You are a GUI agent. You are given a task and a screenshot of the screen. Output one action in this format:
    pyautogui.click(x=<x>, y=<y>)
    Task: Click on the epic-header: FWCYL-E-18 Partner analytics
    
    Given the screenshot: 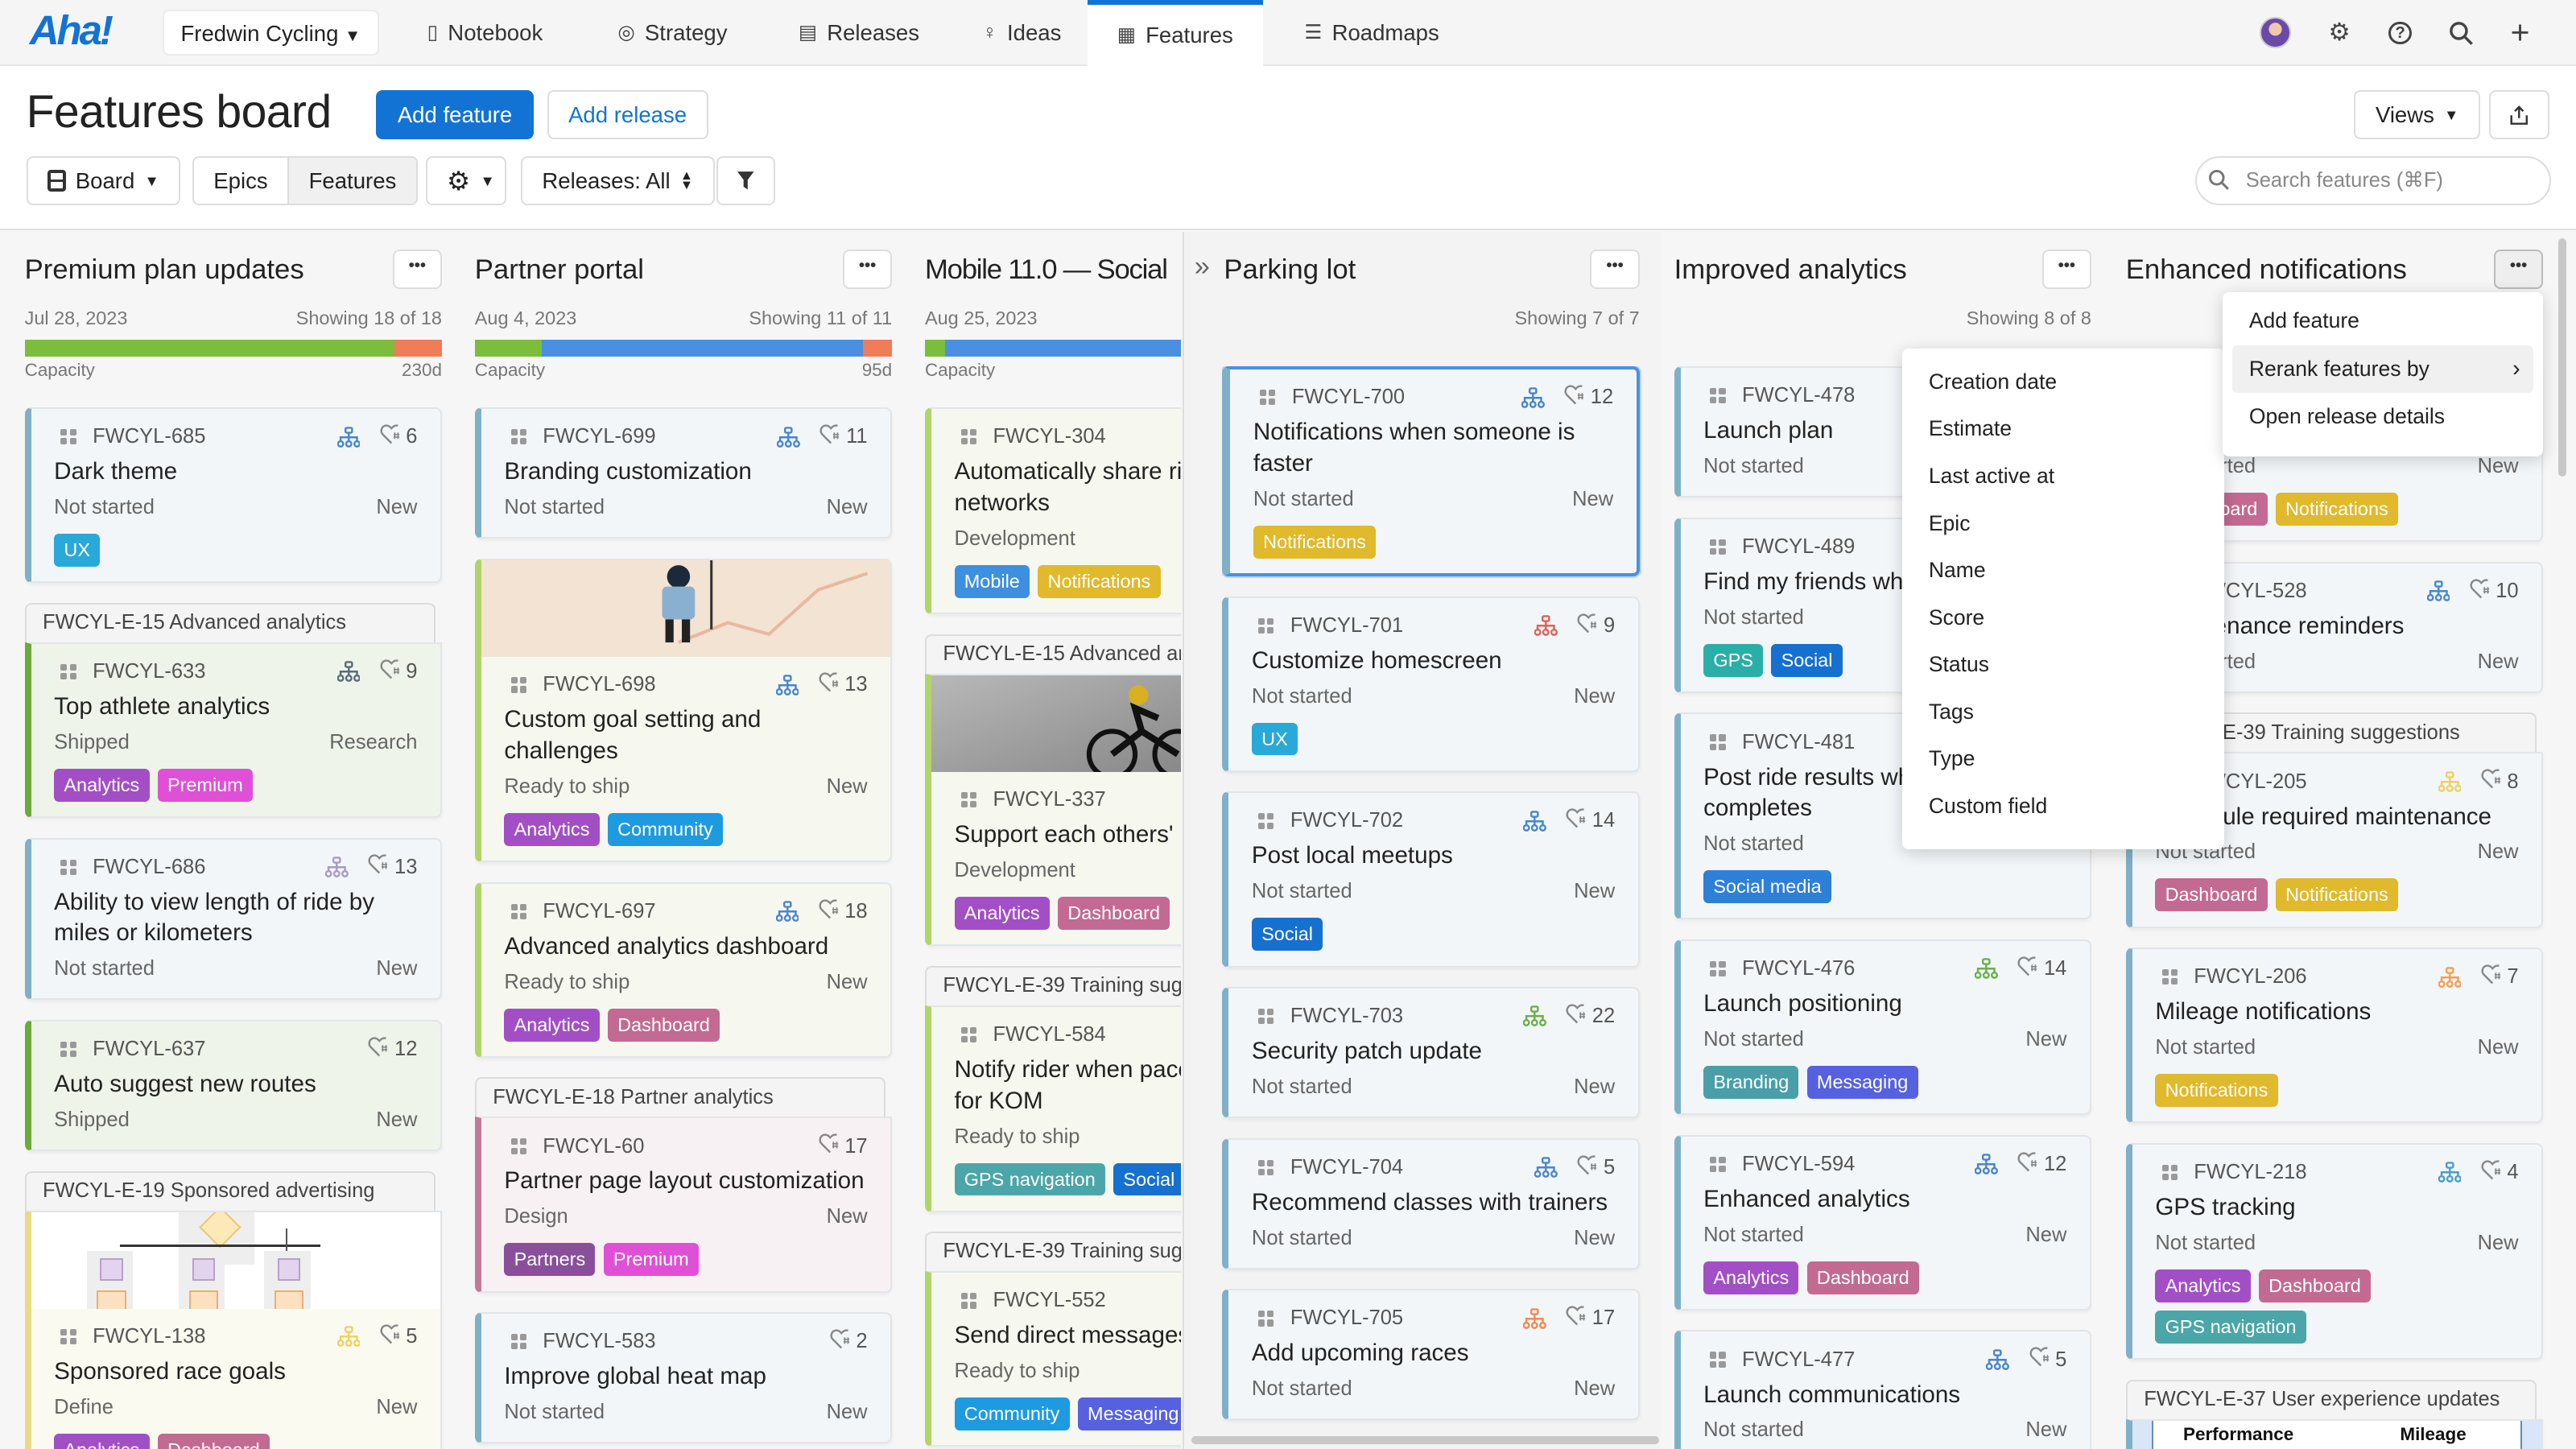 What is the action you would take?
    pyautogui.click(x=680, y=1097)
    